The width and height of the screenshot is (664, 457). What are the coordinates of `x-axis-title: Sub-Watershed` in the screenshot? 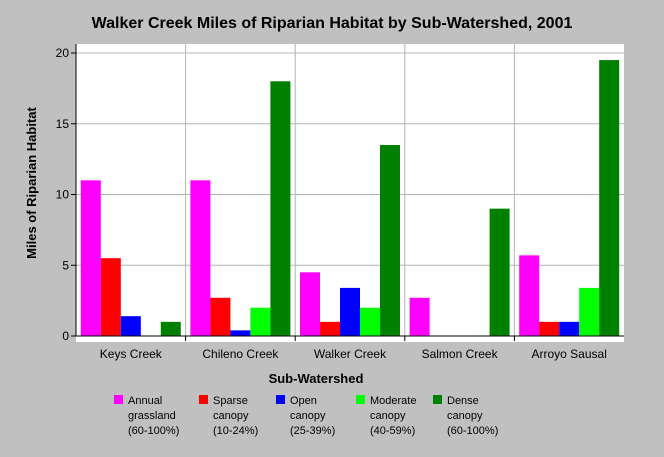 It's located at (316, 378).